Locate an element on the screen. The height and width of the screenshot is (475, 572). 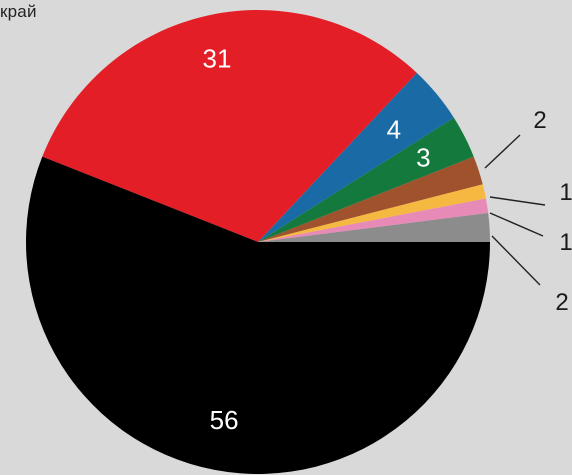
slice-label-1: 31 is located at coordinates (217, 59).